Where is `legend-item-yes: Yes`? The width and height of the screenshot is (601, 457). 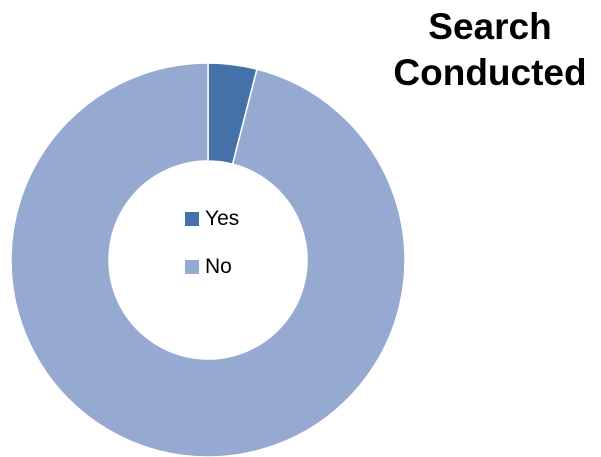 legend-item-yes: Yes is located at coordinates (212, 219).